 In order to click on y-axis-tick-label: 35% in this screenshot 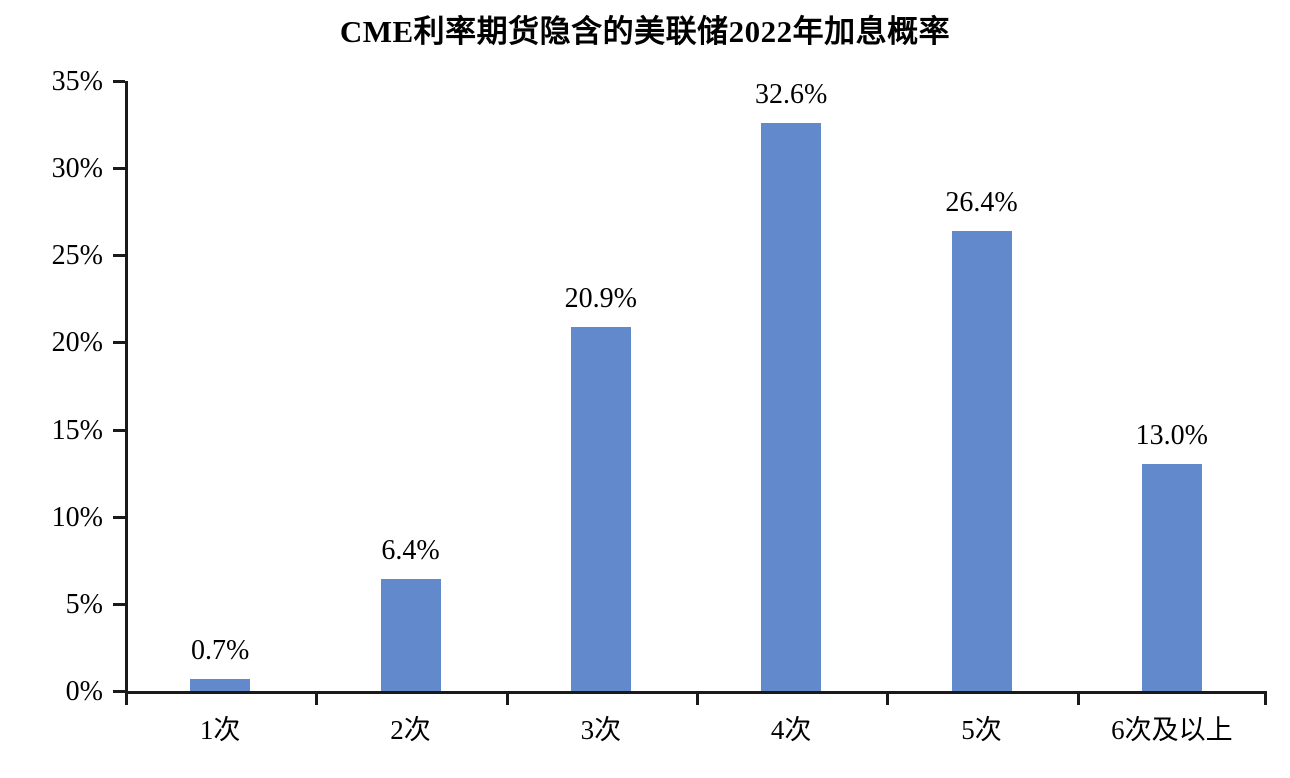, I will do `click(77, 81)`.